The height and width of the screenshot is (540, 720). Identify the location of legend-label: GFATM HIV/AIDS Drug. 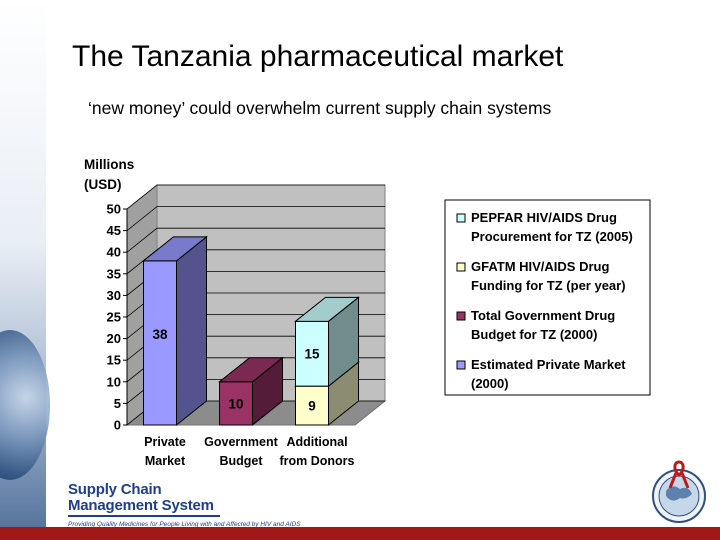
(540, 266).